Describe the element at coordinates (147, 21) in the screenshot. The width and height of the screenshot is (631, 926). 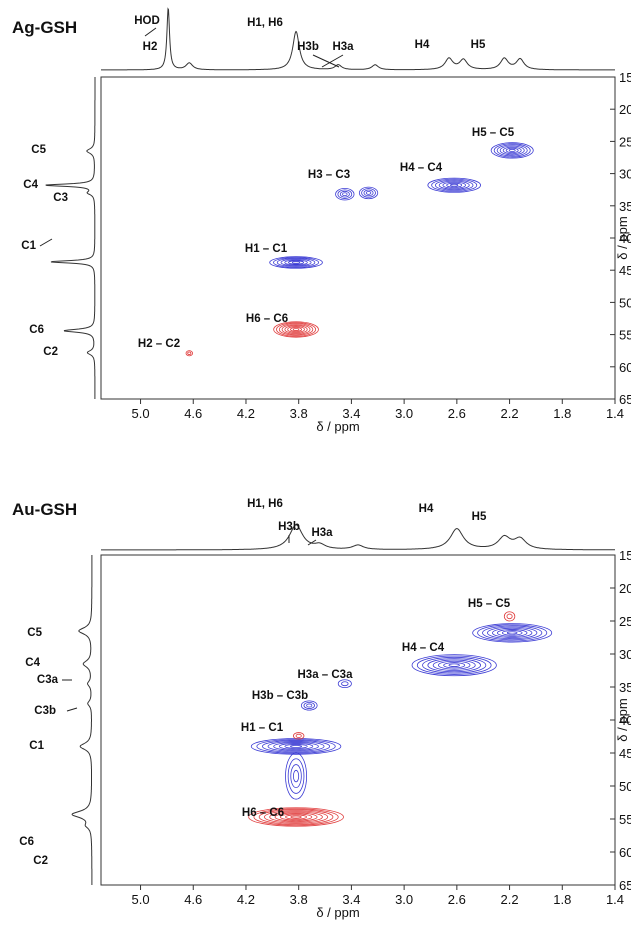
I see `proton-peak-label: HOD` at that location.